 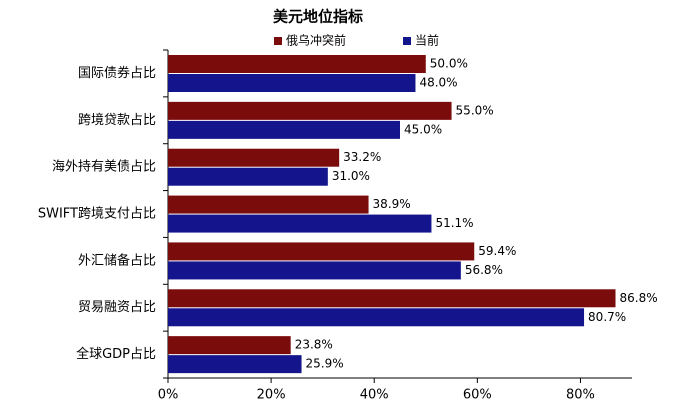 What do you see at coordinates (362, 157) in the screenshot?
I see `data-label: 33.2%` at bounding box center [362, 157].